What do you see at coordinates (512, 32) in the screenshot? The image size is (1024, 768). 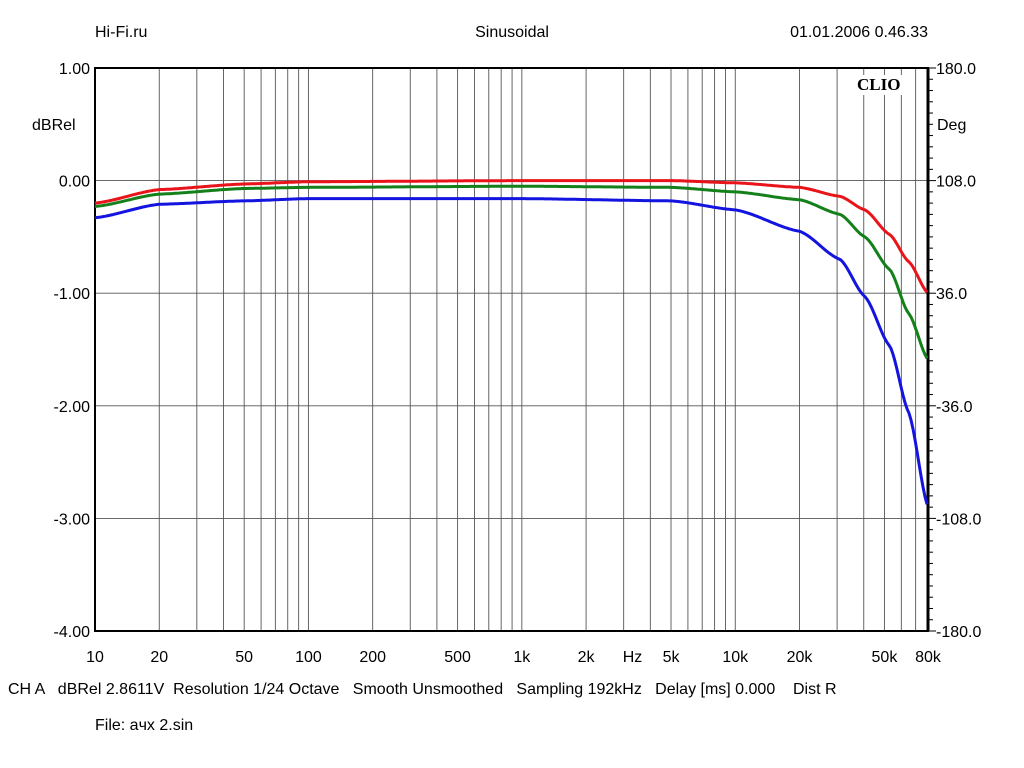 I see `header-title: Sinusoidal` at bounding box center [512, 32].